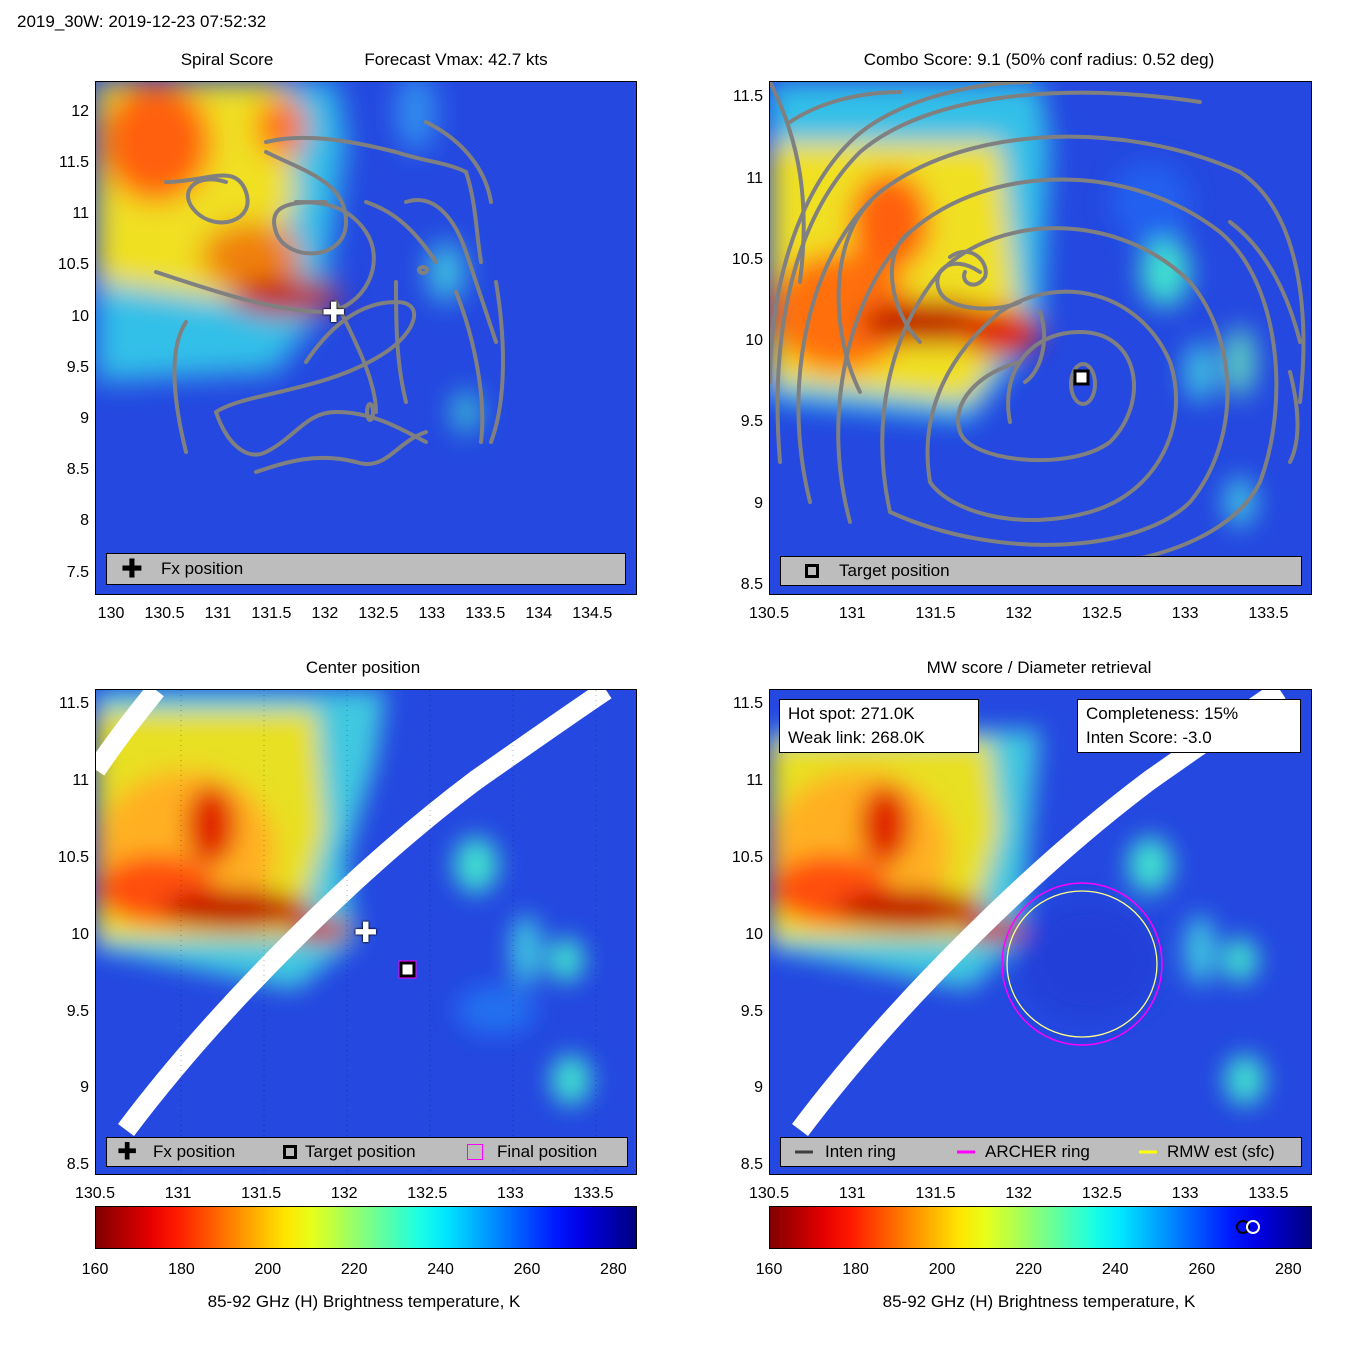 This screenshot has width=1350, height=1350. I want to click on spiral-score-title: Spiral Score, so click(227, 59).